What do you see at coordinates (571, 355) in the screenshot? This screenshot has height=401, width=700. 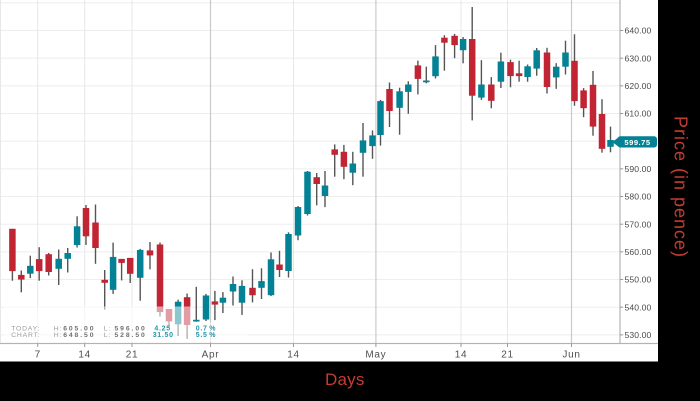 I see `svg-text: Jun` at bounding box center [571, 355].